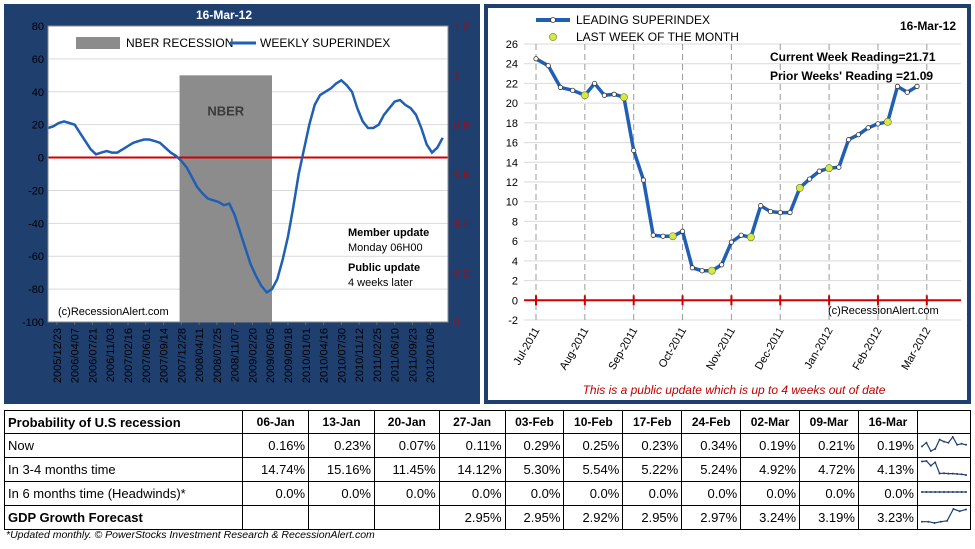  Describe the element at coordinates (218, 355) in the screenshot. I see `x-tick-label: 2008/07/25` at that location.